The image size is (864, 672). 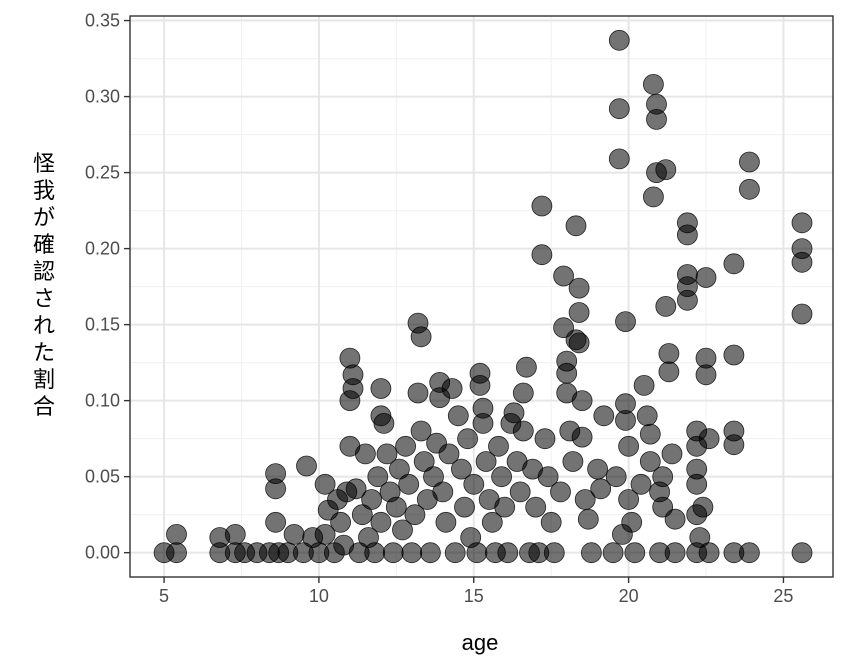 I want to click on x-axis: 5 10 15 20 25, so click(x=476, y=591).